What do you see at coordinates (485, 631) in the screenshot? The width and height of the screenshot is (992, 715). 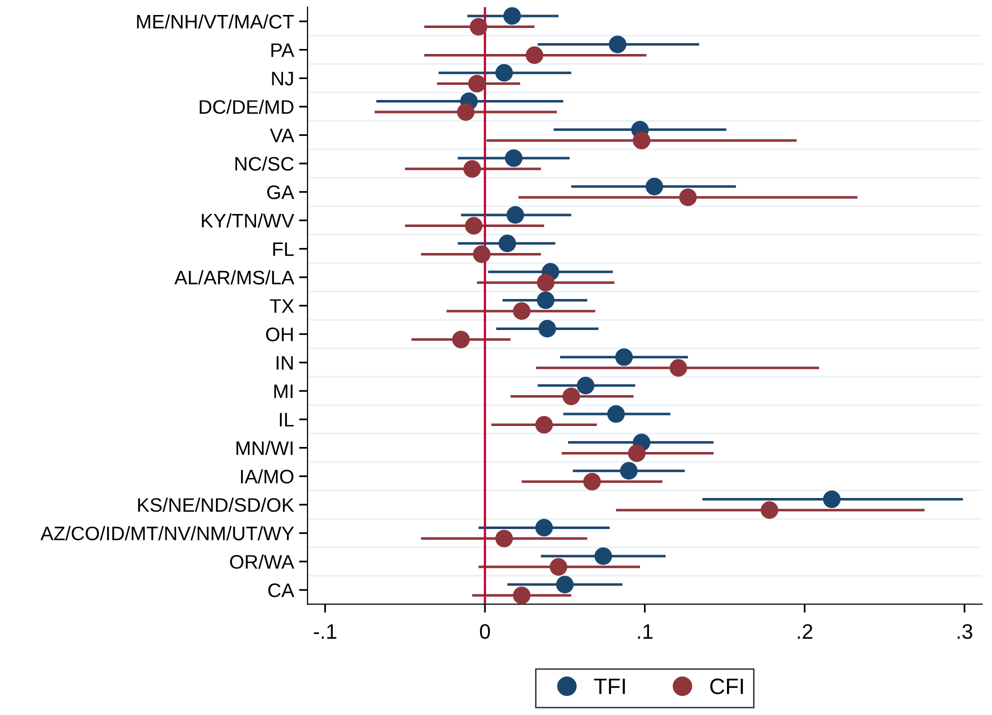 I see `x-tick-label: 0` at bounding box center [485, 631].